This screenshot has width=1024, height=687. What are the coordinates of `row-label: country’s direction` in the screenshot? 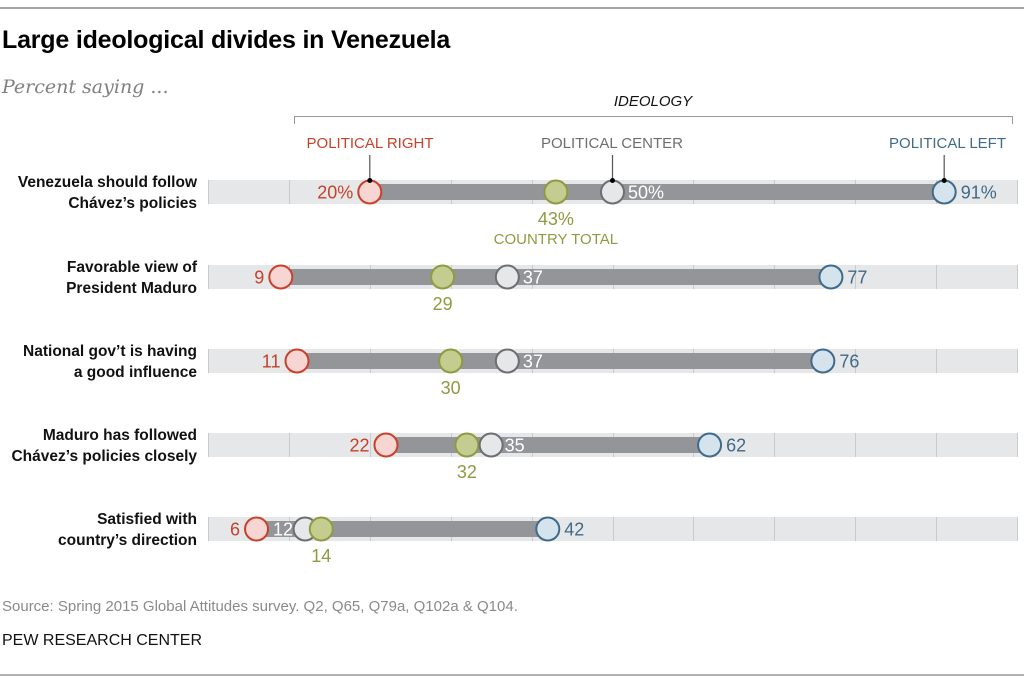 It's located at (127, 540).